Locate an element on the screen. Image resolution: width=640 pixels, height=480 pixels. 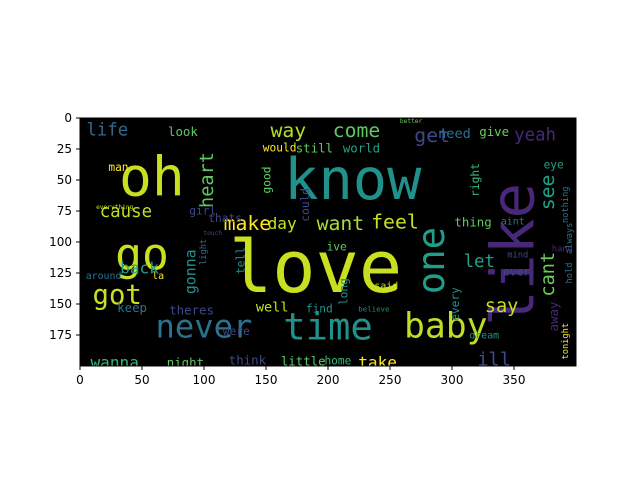
word-want: want is located at coordinates (341, 223).